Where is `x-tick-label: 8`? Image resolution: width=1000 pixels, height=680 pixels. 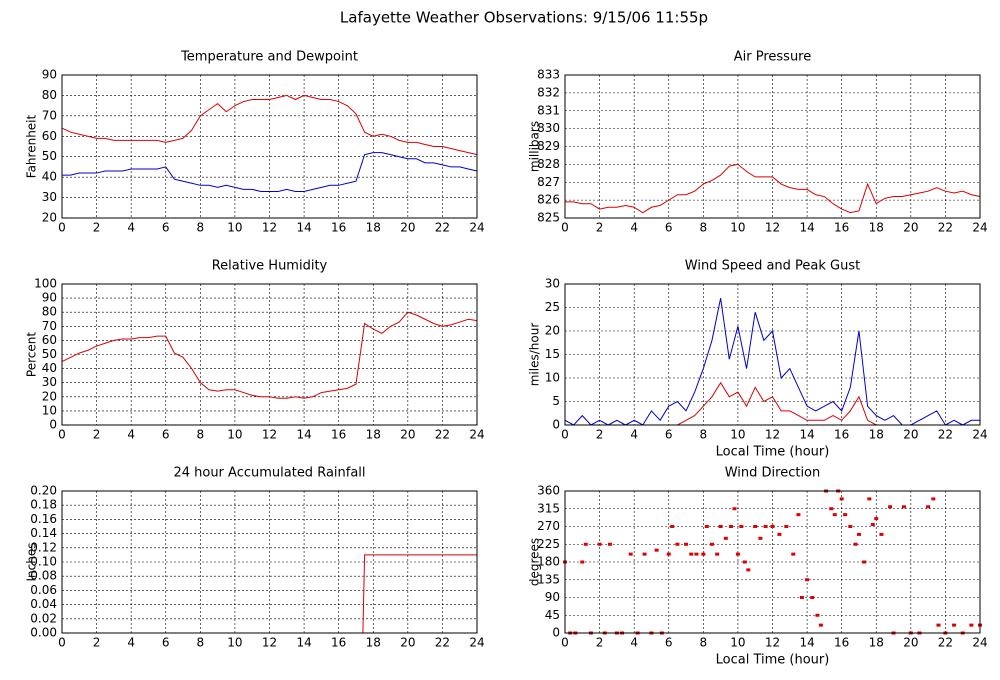
x-tick-label: 8 is located at coordinates (201, 228).